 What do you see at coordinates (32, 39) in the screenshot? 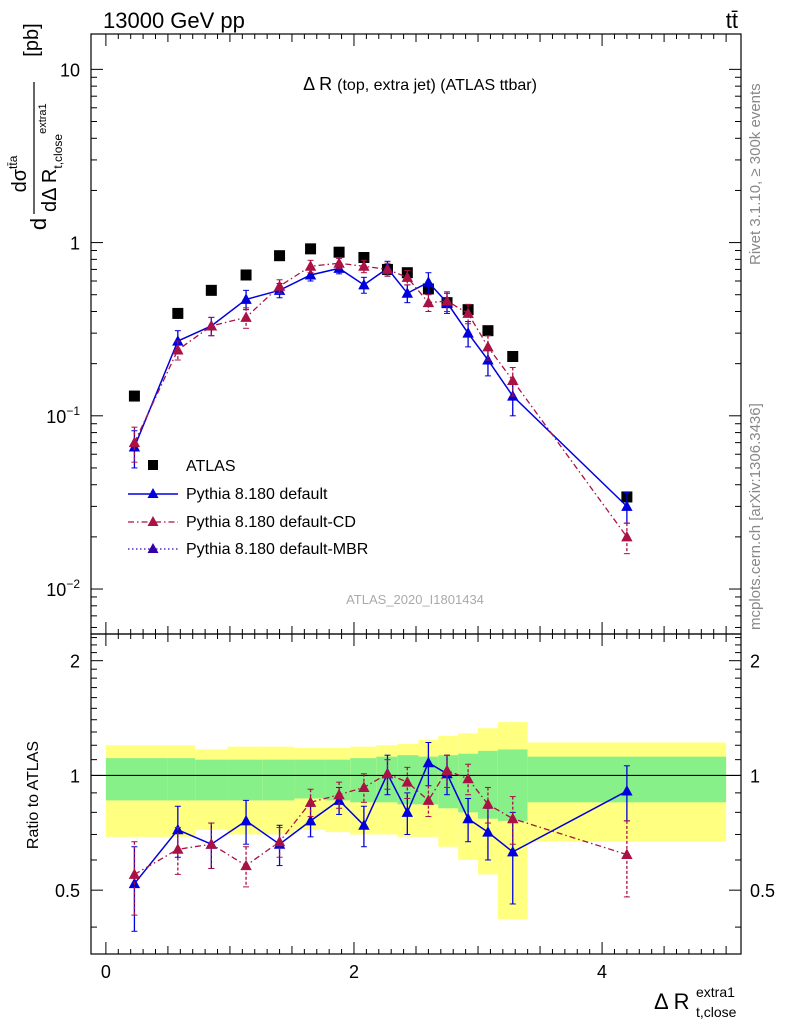
I see `ylabel-unit: [pb]` at bounding box center [32, 39].